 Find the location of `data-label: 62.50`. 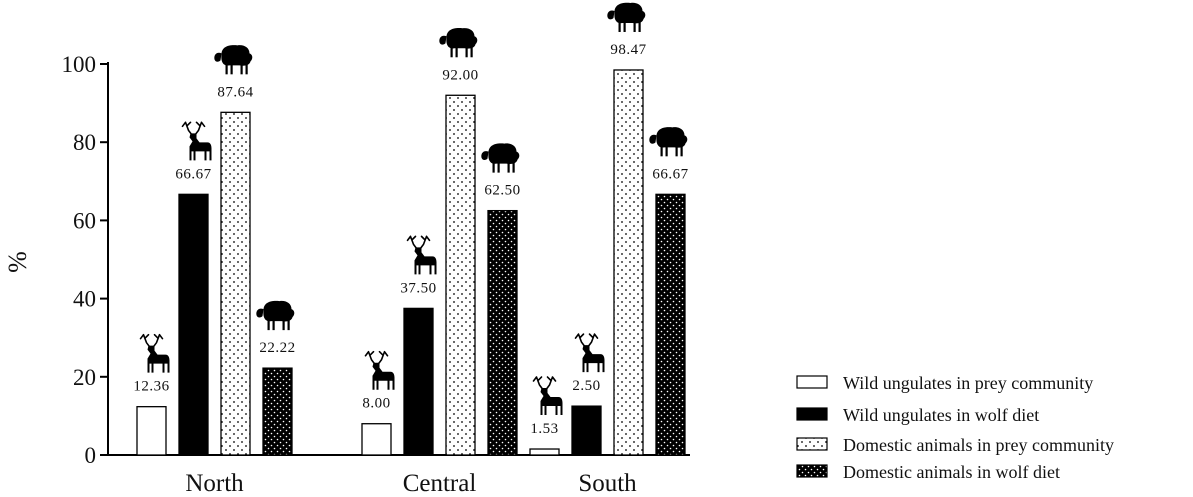

data-label: 62.50 is located at coordinates (502, 191).